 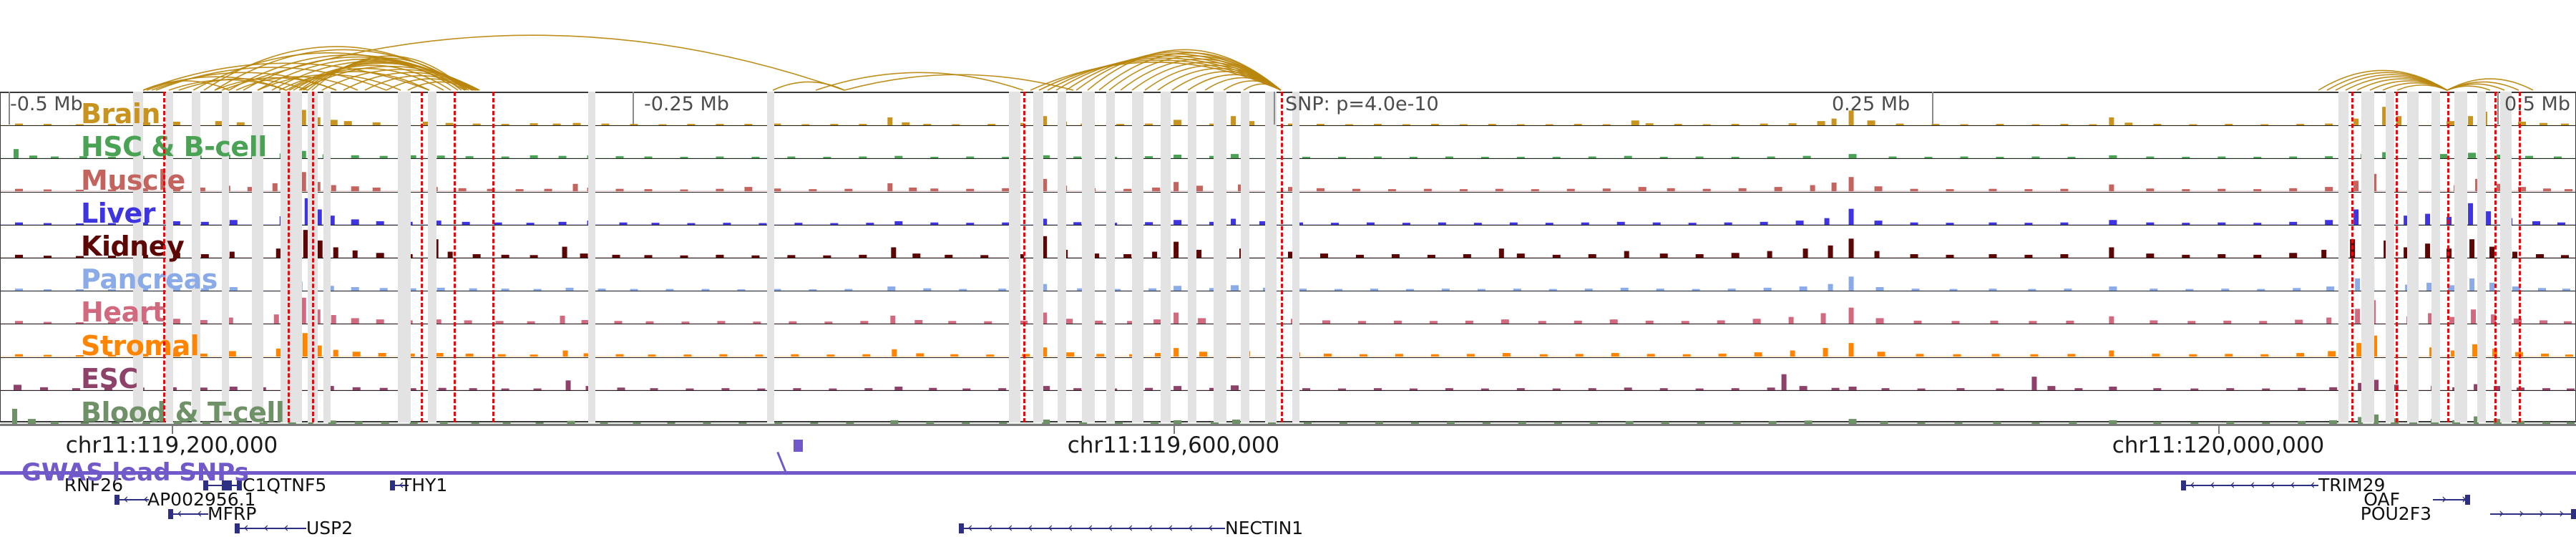 I want to click on gene-row: ‹ ‹ MFRP › › › › POU2F3, so click(x=1288, y=513).